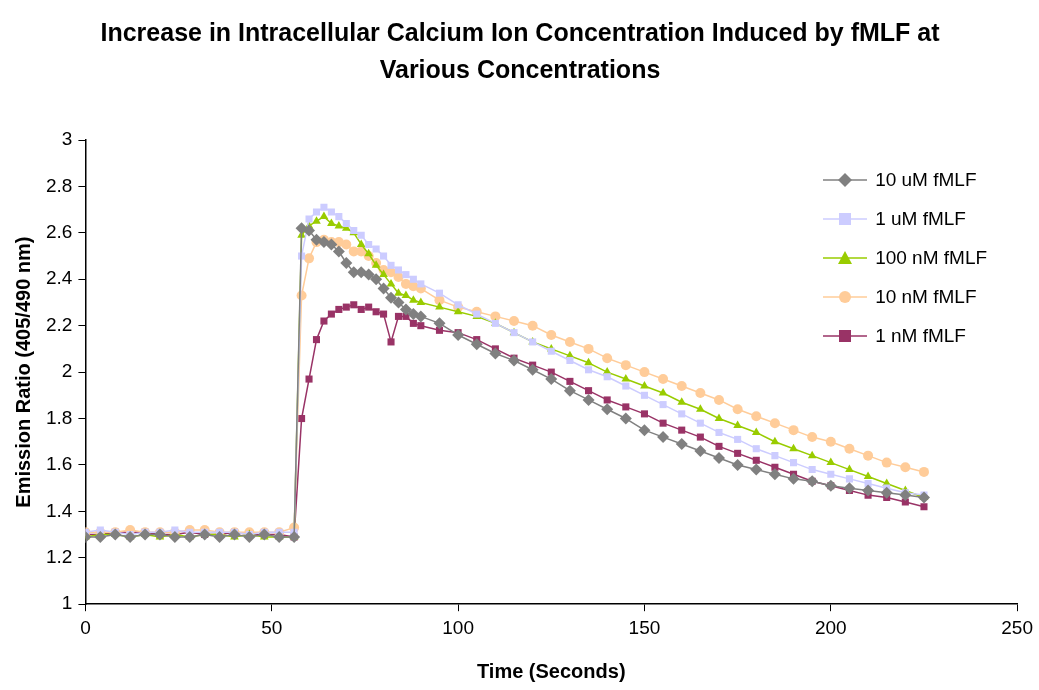 This screenshot has height=690, width=1039. I want to click on legend-label: 1 nM fMLF, so click(920, 335).